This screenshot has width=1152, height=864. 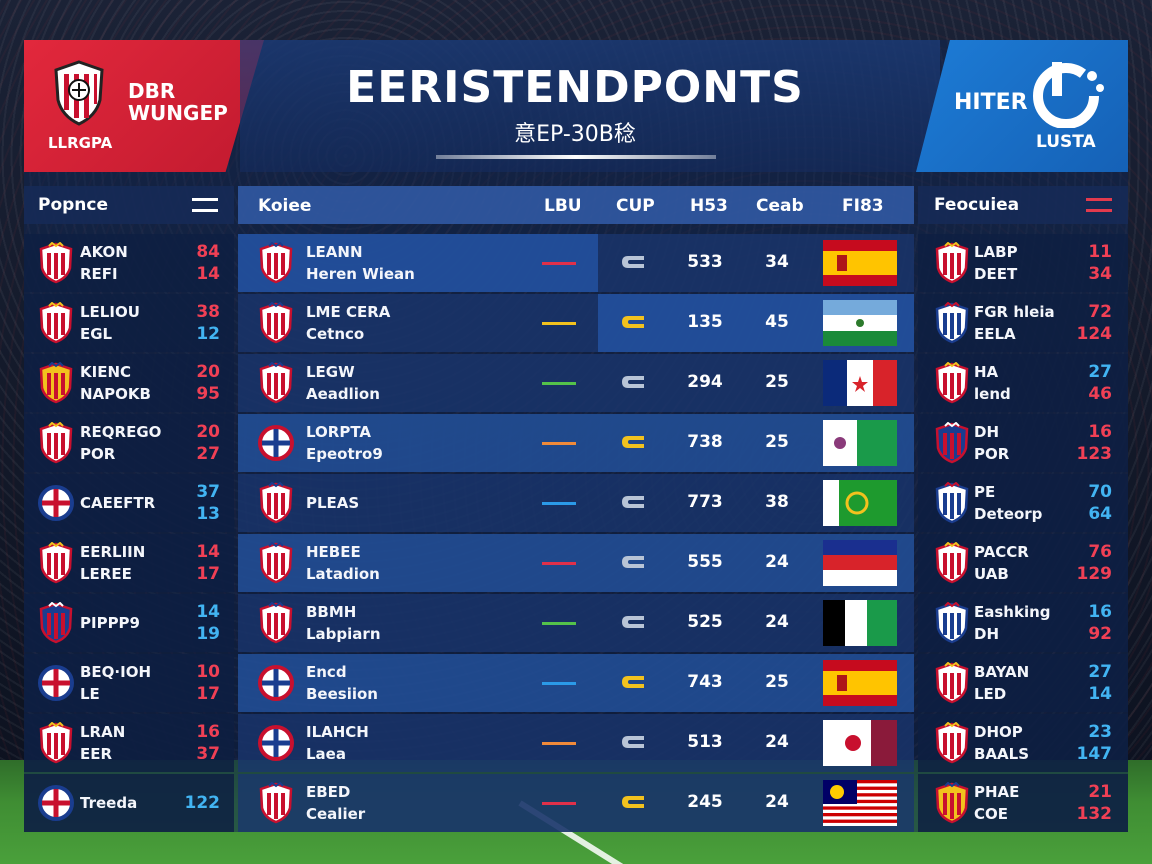 I want to click on team-name: Eashking DH, so click(x=1012, y=623).